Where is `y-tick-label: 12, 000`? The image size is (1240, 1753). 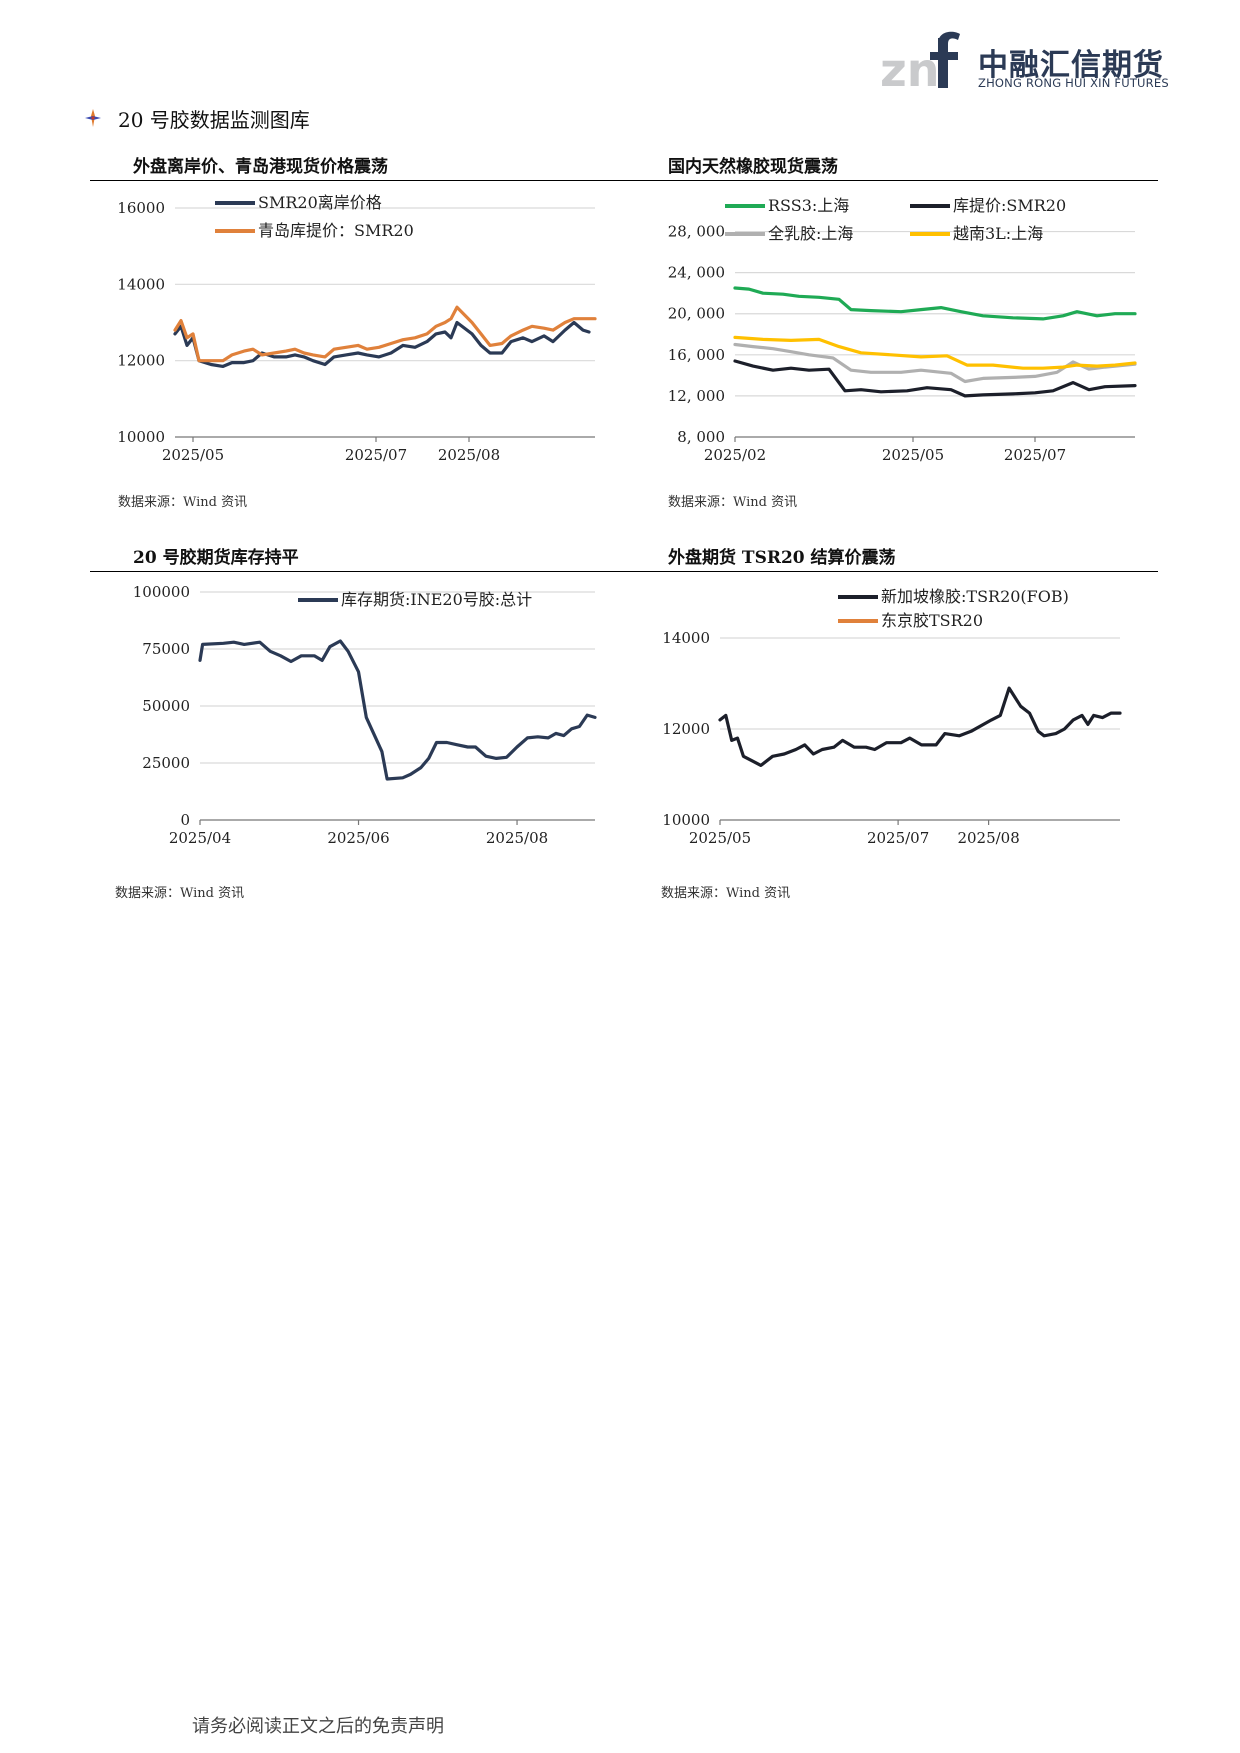 y-tick-label: 12, 000 is located at coordinates (696, 396).